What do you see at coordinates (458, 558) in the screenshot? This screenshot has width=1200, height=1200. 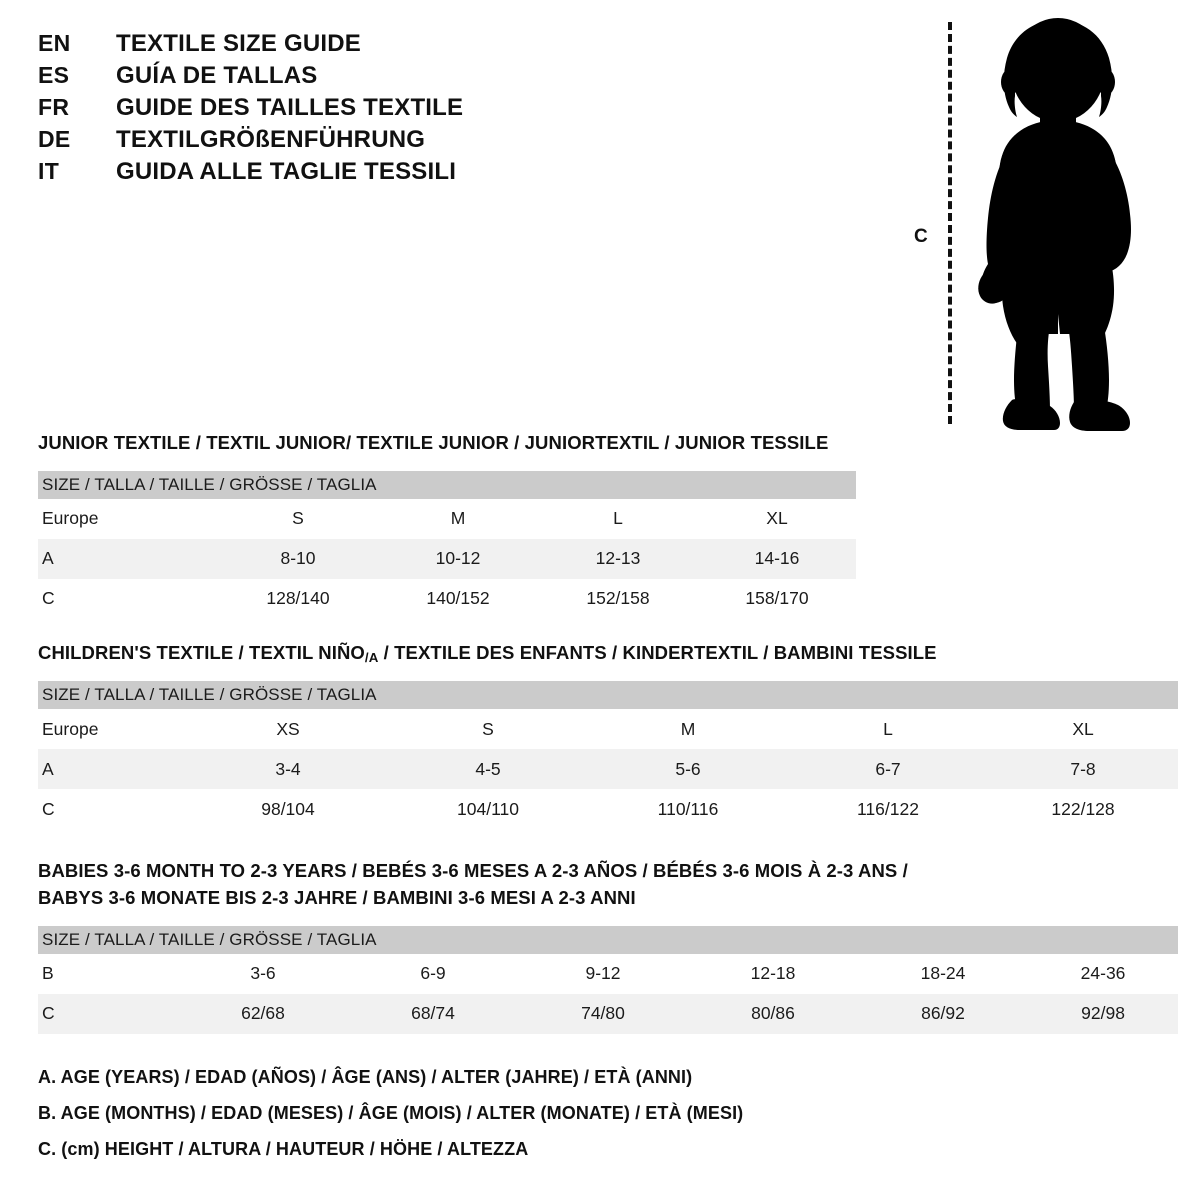 I see `junior-row-a-m: 10-12` at bounding box center [458, 558].